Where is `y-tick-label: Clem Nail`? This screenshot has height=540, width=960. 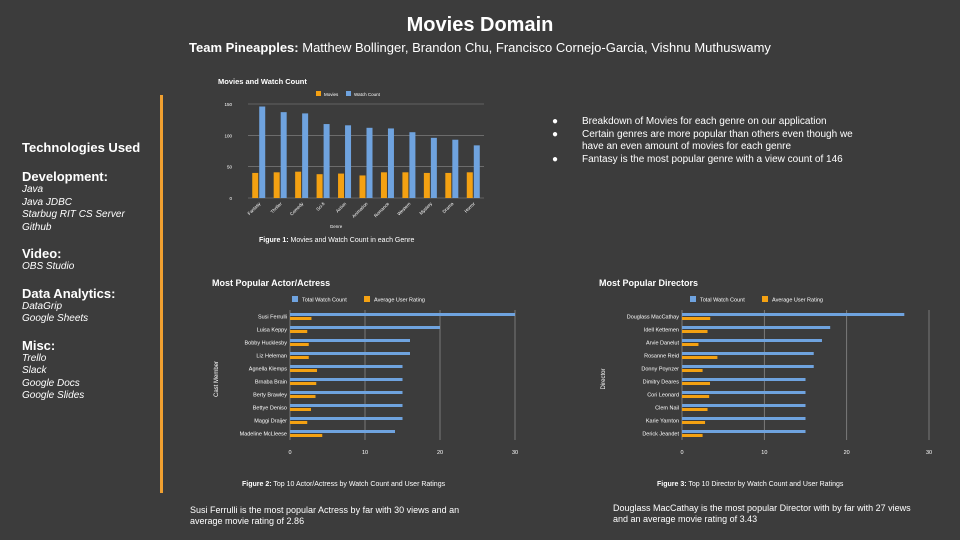 y-tick-label: Clem Nail is located at coordinates (667, 409).